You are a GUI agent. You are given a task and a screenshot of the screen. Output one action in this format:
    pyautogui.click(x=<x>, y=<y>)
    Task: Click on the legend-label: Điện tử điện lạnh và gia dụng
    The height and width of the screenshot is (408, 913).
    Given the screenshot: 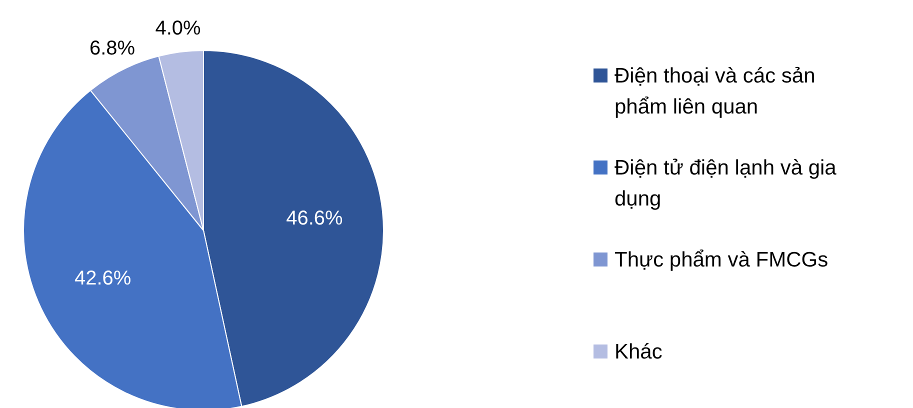 What is the action you would take?
    pyautogui.click(x=725, y=183)
    